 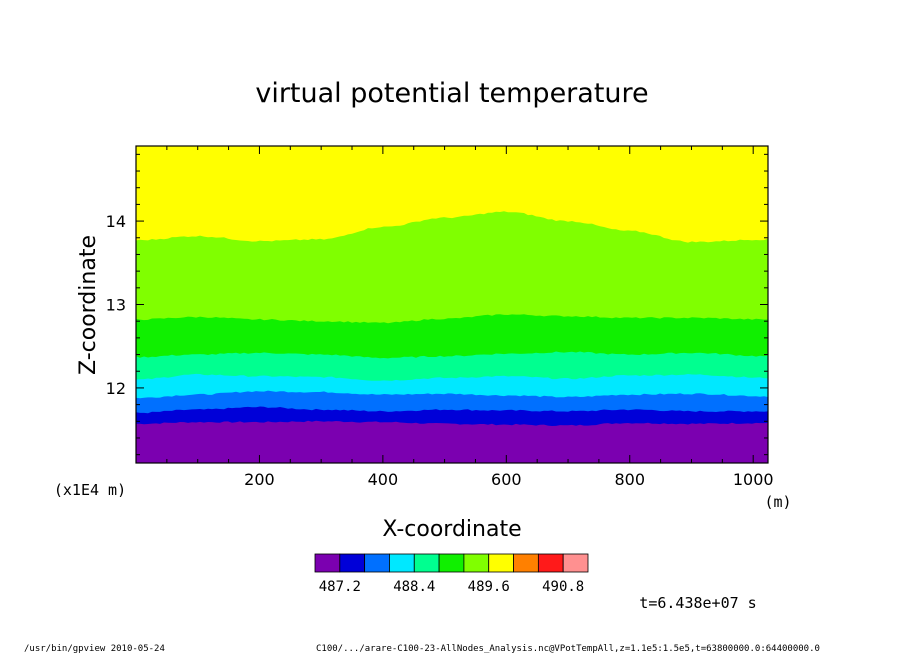 What do you see at coordinates (753, 479) in the screenshot?
I see `x-tick-label: 1000` at bounding box center [753, 479].